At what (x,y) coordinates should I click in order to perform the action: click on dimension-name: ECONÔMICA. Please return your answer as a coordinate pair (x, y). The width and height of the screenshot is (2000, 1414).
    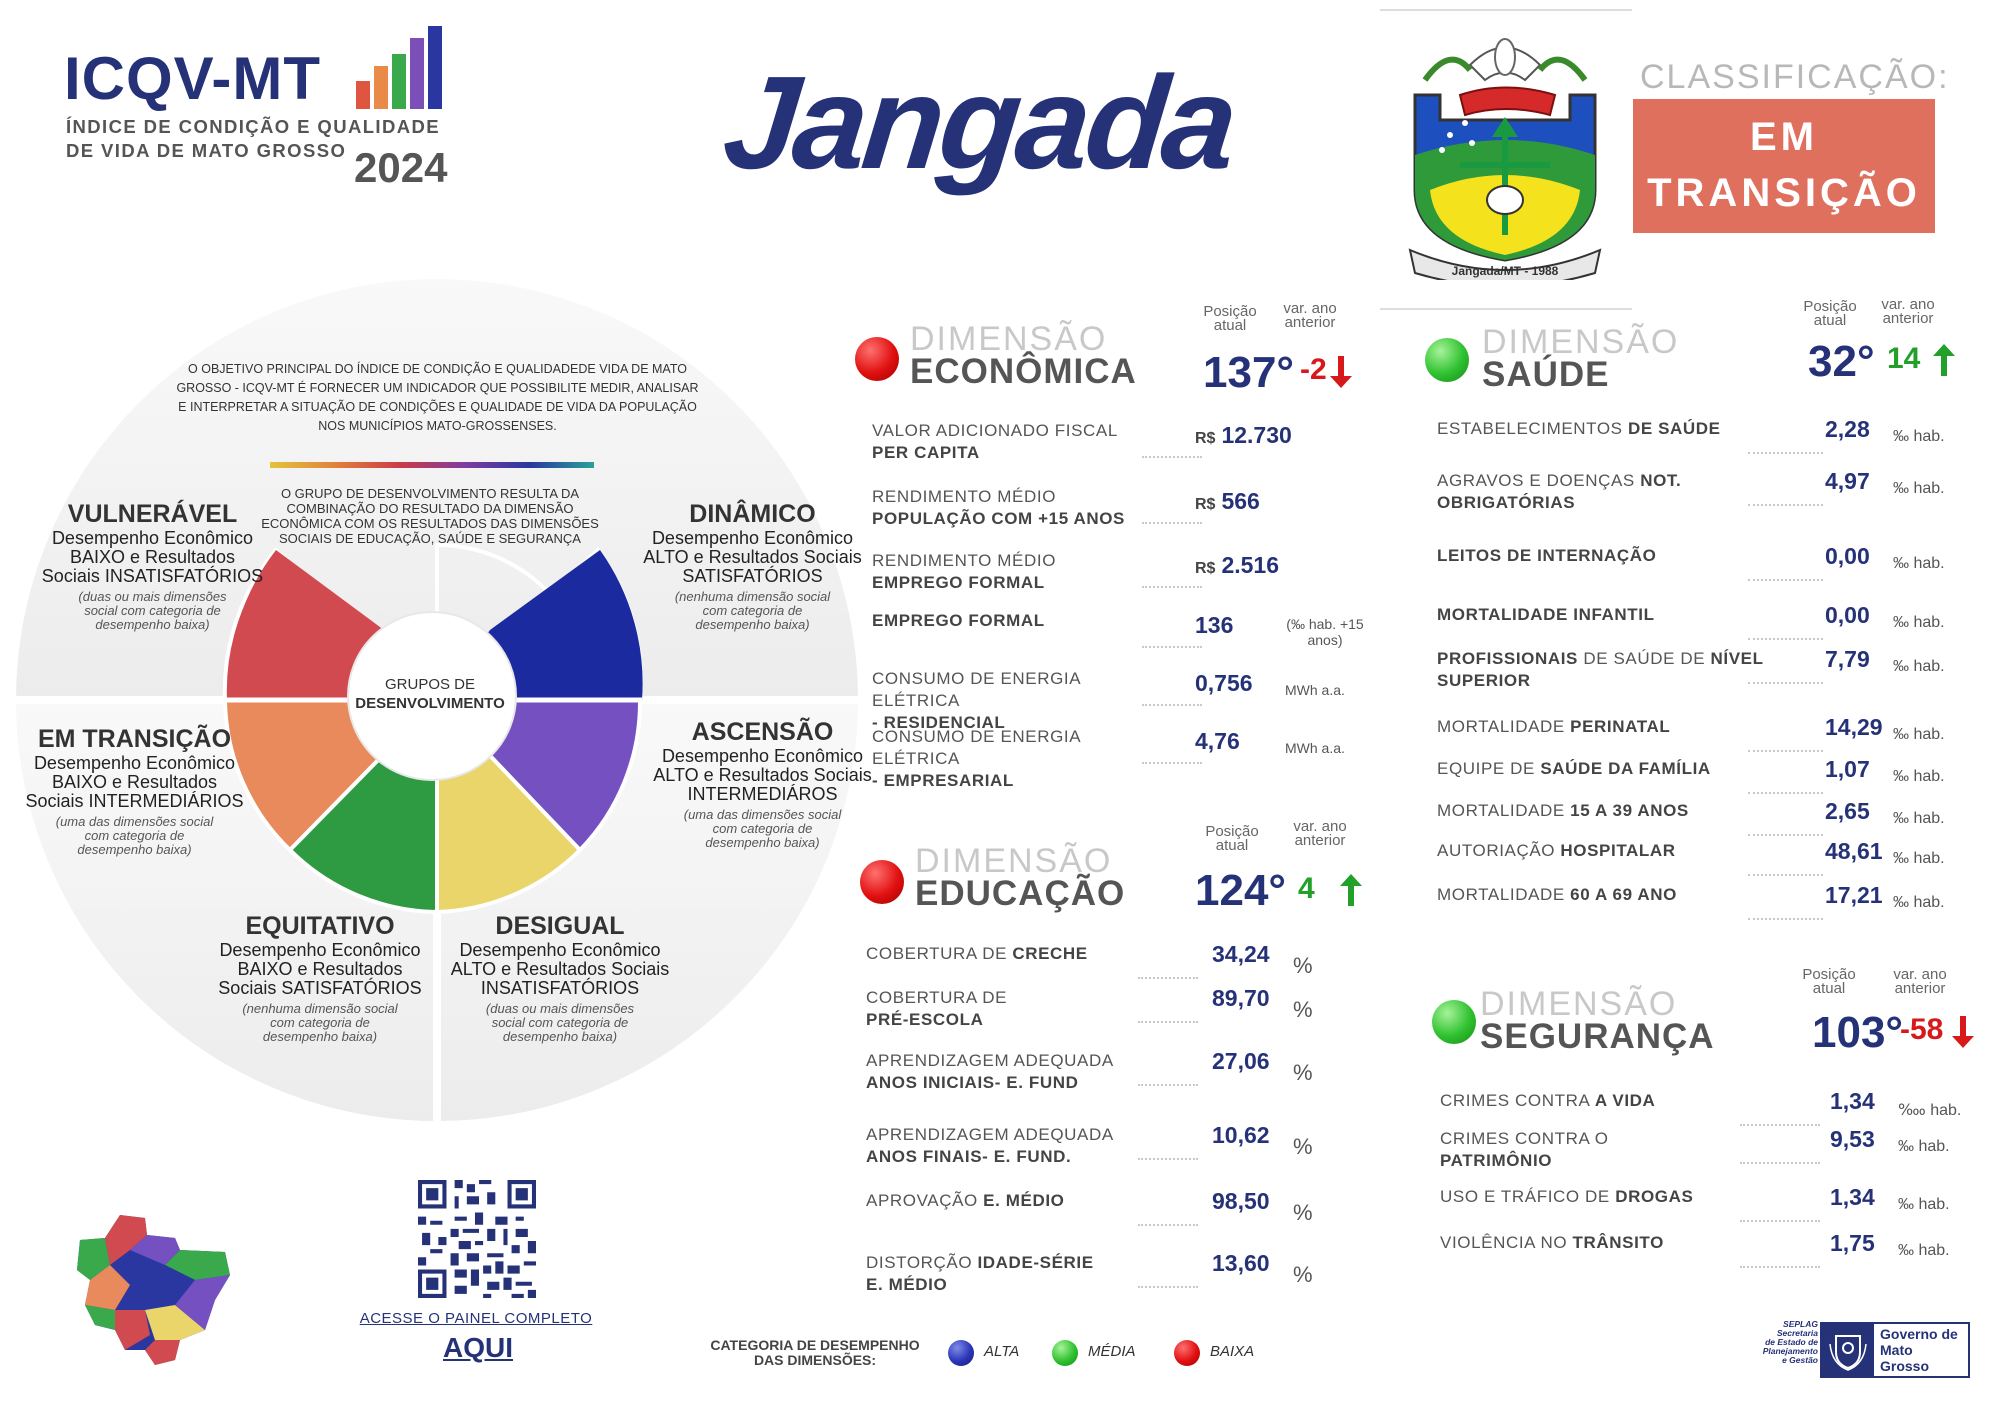
    Looking at the image, I should click on (1023, 371).